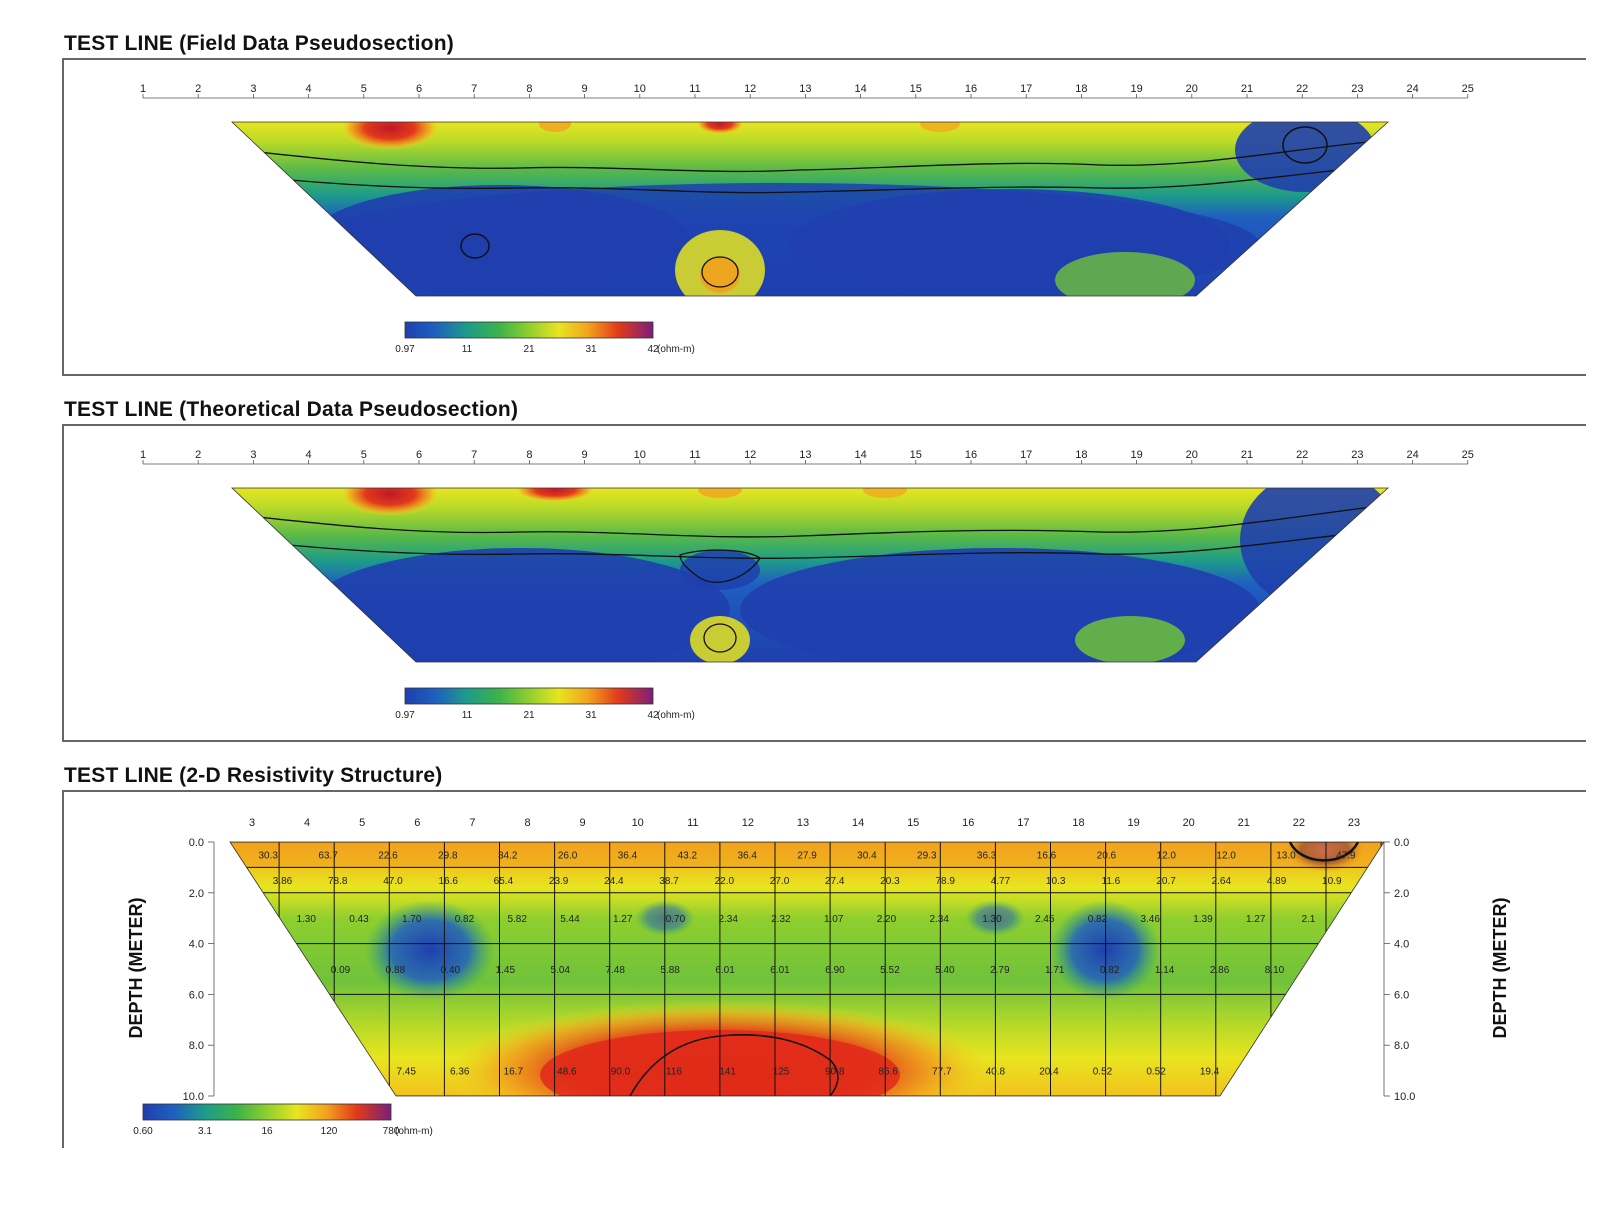  What do you see at coordinates (971, 455) in the screenshot?
I see `electrode-tick-label: 16` at bounding box center [971, 455].